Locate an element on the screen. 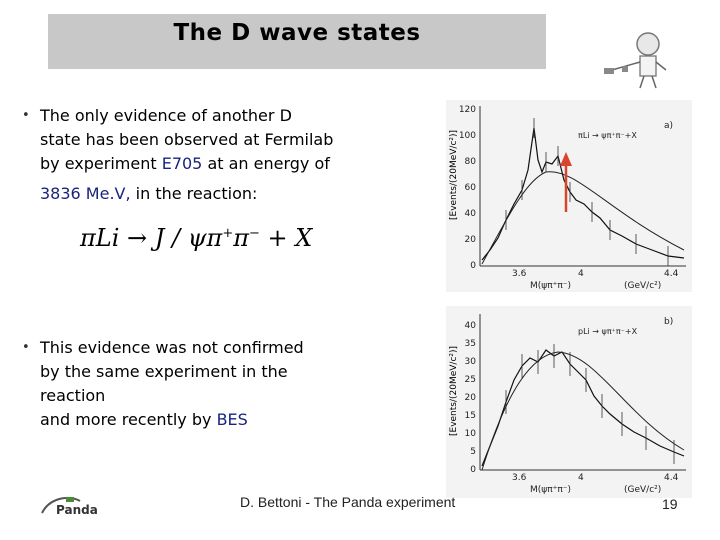 The image size is (720, 540). svg-text: Panda is located at coordinates (77, 510).